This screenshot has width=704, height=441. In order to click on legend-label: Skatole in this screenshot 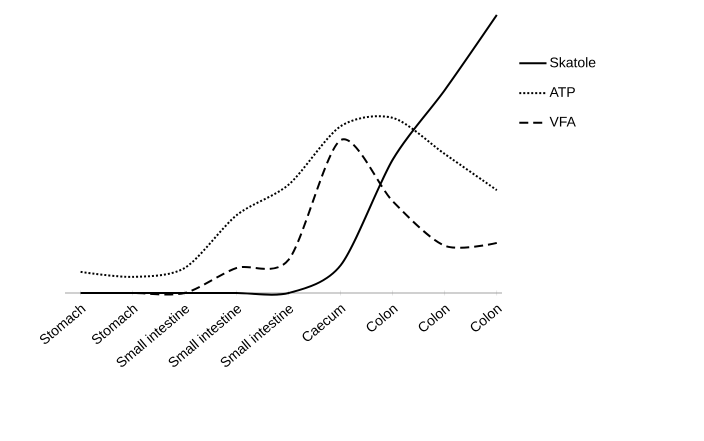, I will do `click(573, 62)`.